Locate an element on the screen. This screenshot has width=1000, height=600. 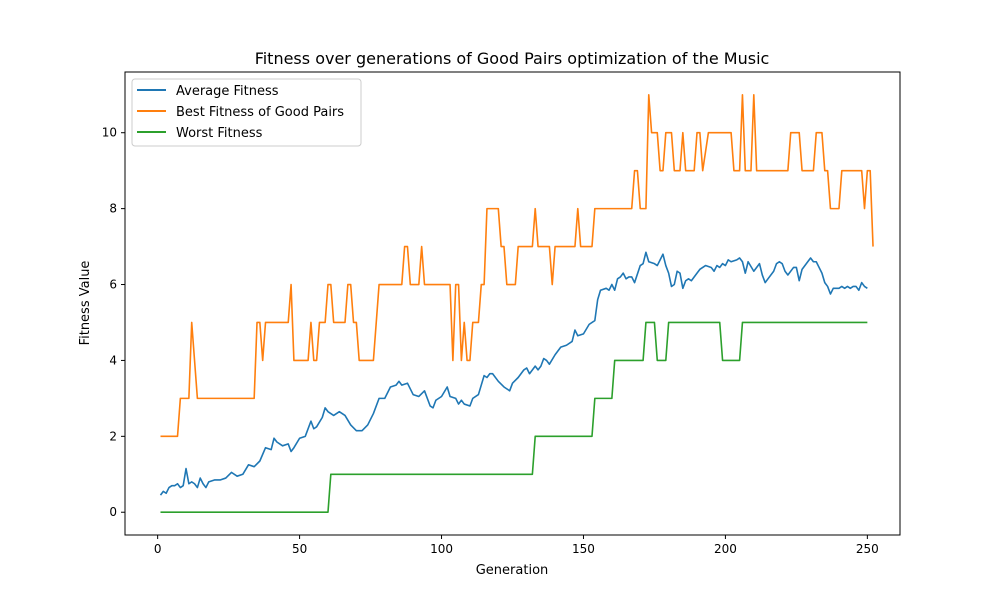
y-tick-label: 8 is located at coordinates (113, 209).